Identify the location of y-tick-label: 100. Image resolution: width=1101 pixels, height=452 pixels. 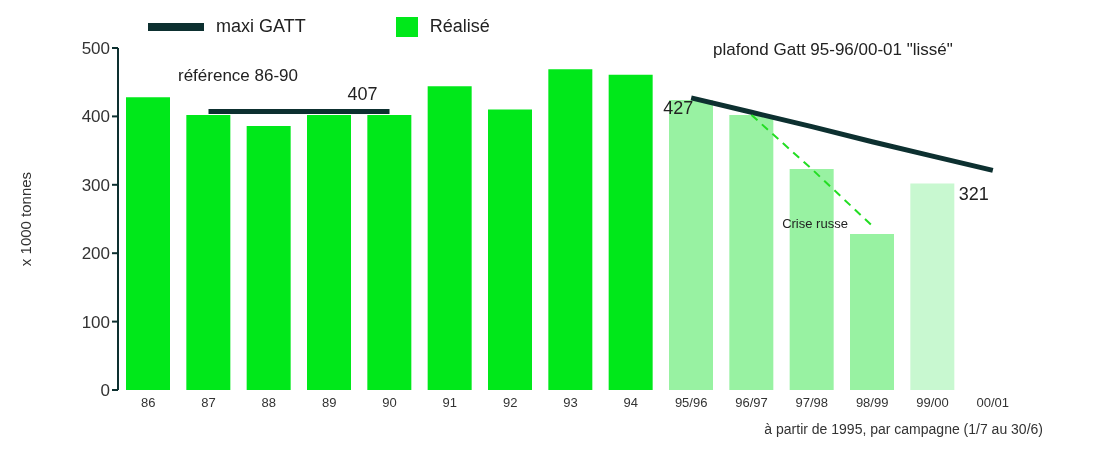
(95, 322).